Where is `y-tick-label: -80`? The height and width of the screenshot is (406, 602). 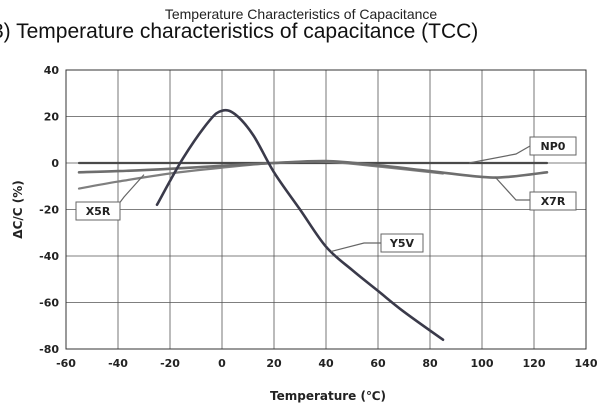
y-tick-label: -80 is located at coordinates (49, 349).